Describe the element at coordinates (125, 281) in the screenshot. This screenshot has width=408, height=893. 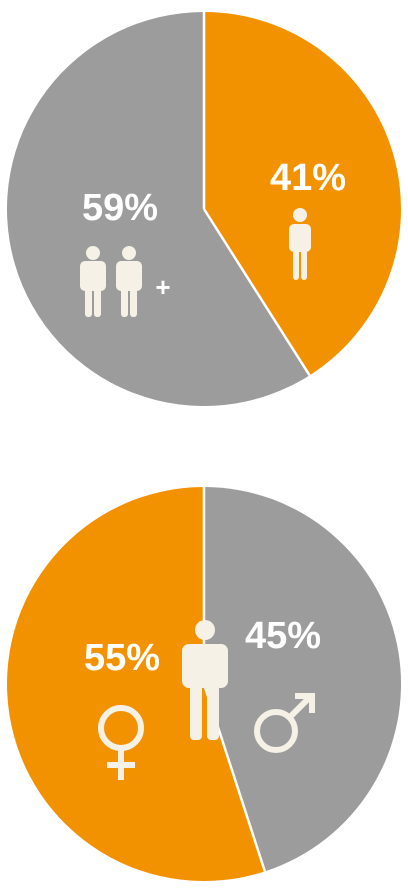
I see `two-persons-plus-icon: +` at that location.